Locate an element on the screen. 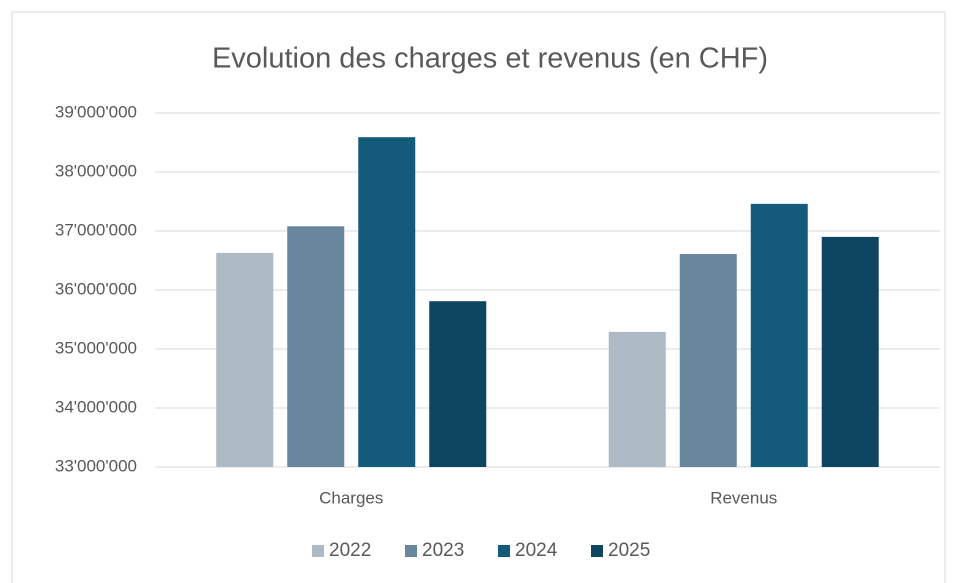 The height and width of the screenshot is (583, 957). legend-label: 2022 is located at coordinates (350, 550).